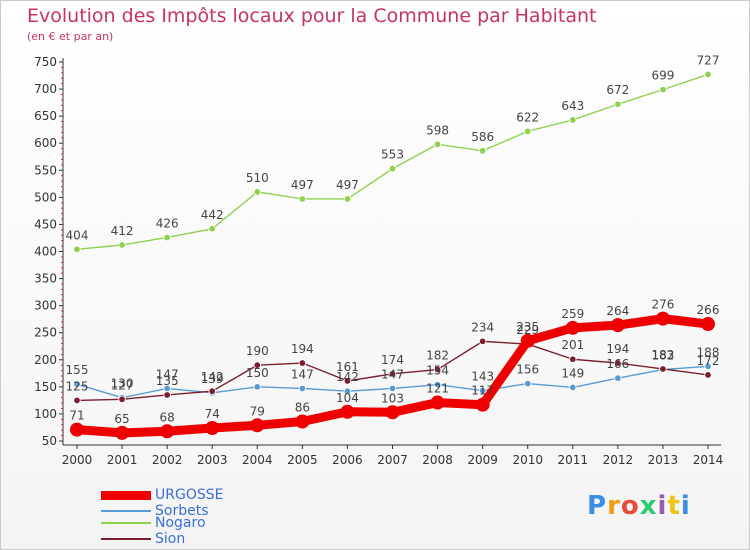  What do you see at coordinates (170, 539) in the screenshot?
I see `legend-label-sion: Sion` at bounding box center [170, 539].